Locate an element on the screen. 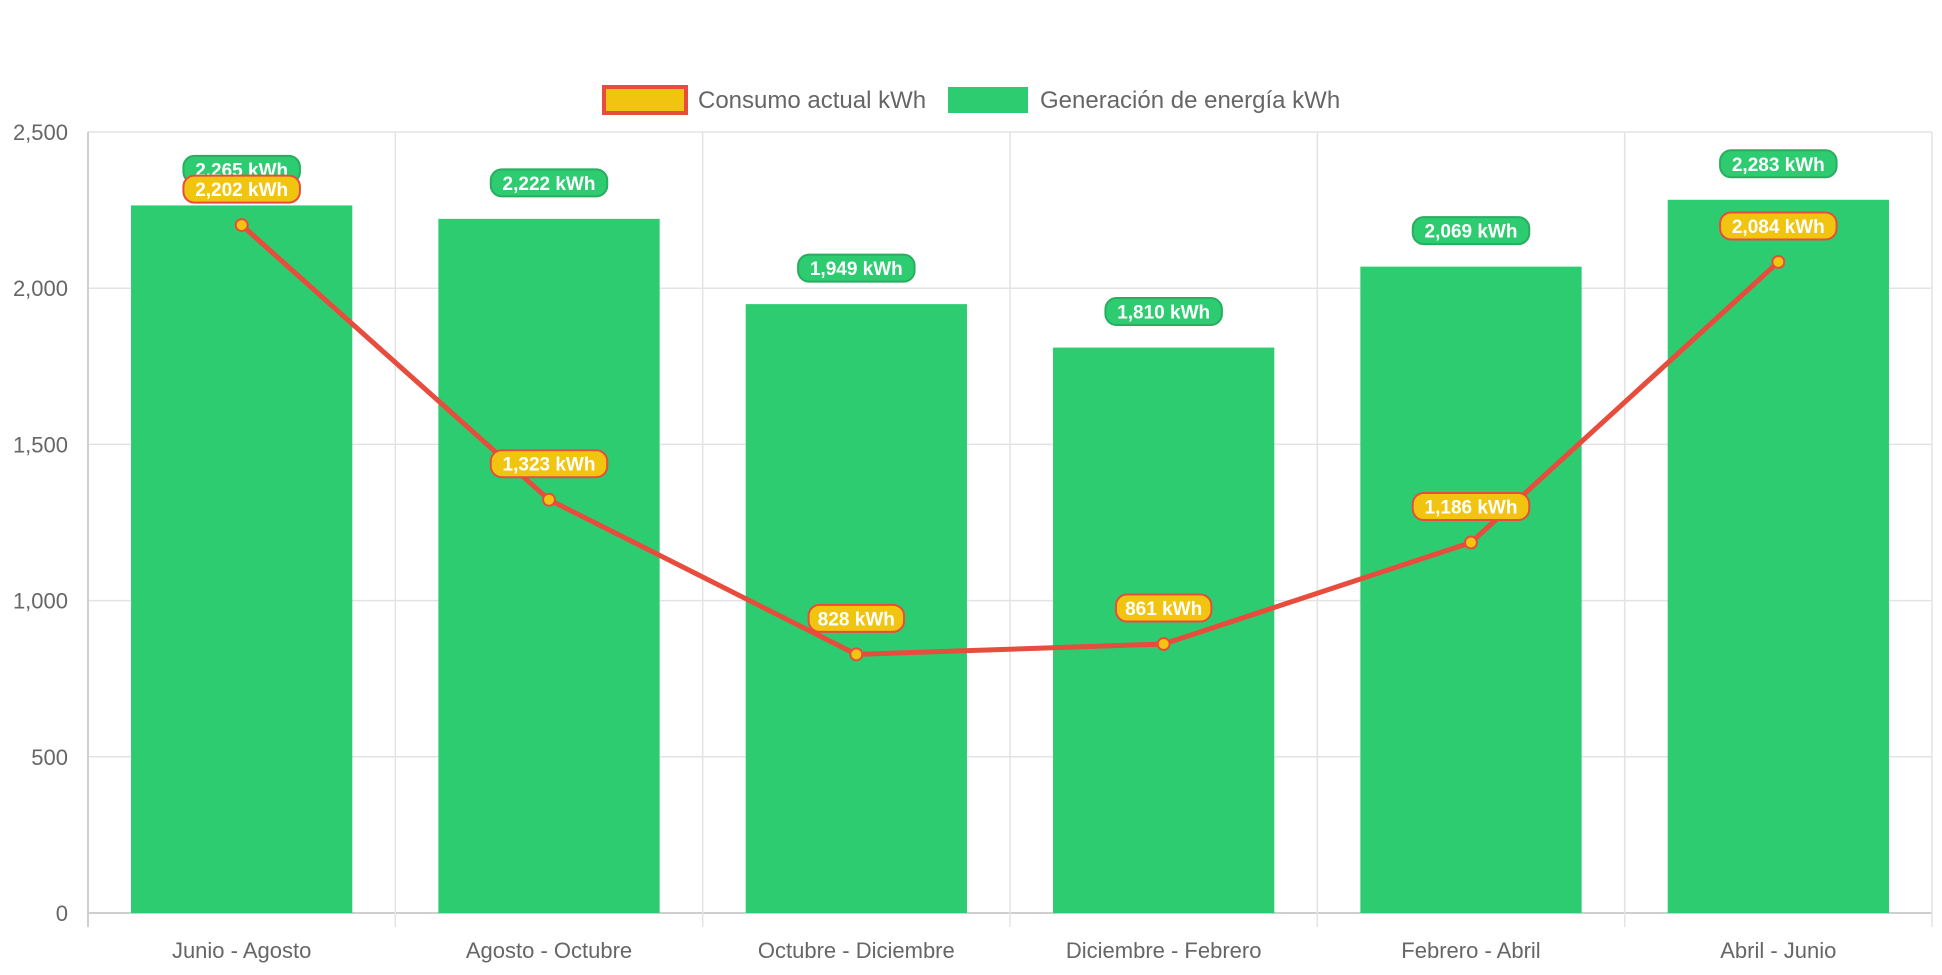  data-label-consumo: 828 kWh is located at coordinates (856, 619).